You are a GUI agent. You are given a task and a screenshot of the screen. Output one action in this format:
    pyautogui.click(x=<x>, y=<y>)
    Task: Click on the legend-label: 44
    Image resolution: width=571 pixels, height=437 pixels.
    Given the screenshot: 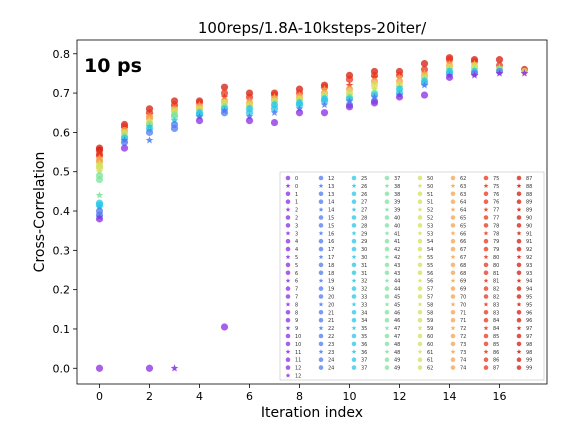 What is the action you would take?
    pyautogui.click(x=397, y=290)
    